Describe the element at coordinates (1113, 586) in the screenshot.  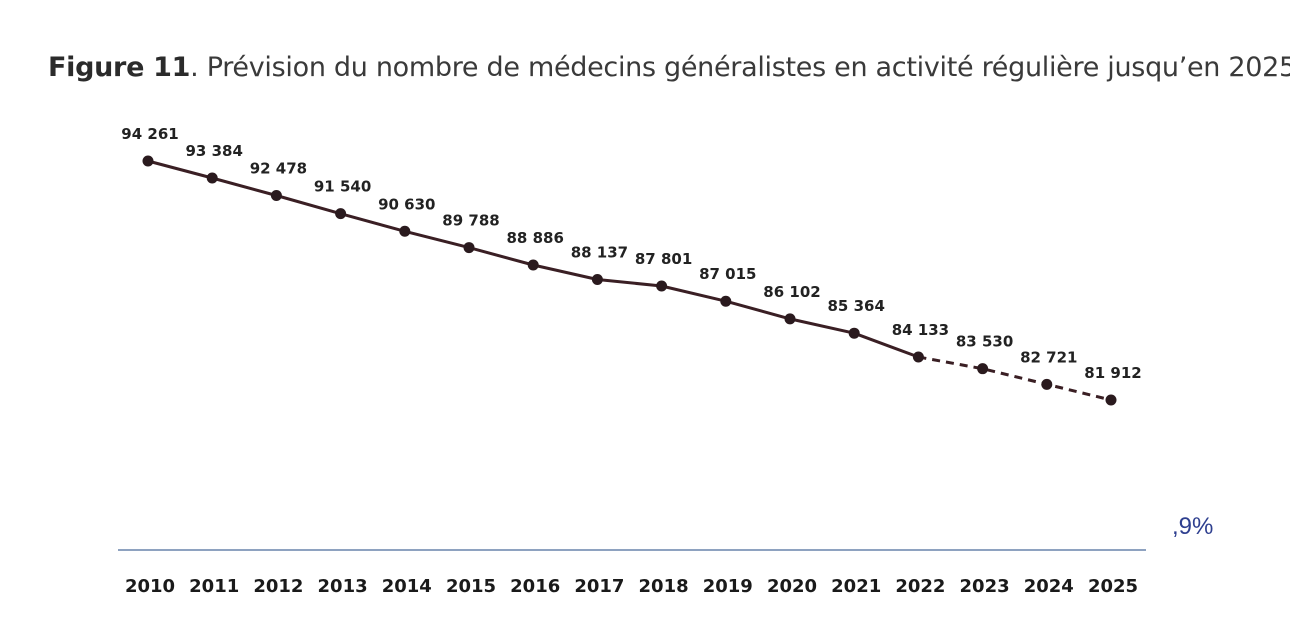
I see `x-tick-2025: 2025` at that location.